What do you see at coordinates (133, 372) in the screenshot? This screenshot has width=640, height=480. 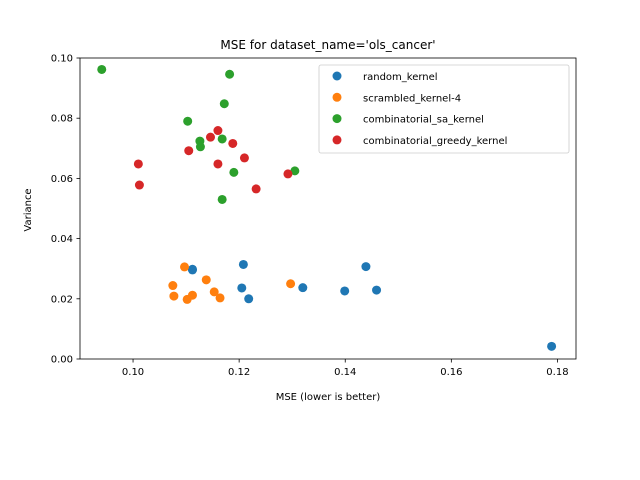 I see `x-tick-label: 0.10` at bounding box center [133, 372].